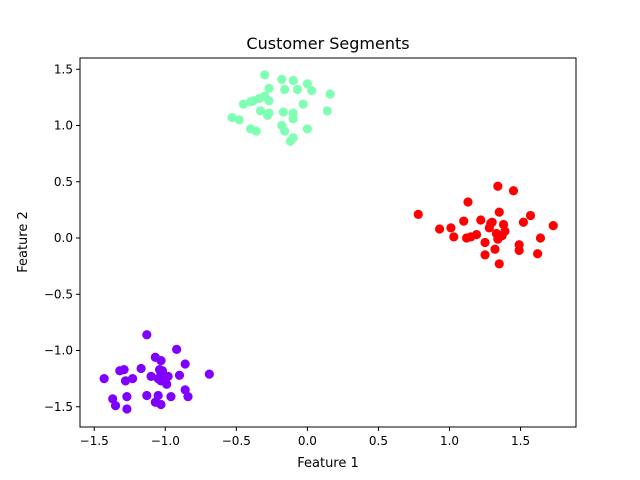 The width and height of the screenshot is (640, 480). I want to click on y-axis-label: Feature 2, so click(23, 242).